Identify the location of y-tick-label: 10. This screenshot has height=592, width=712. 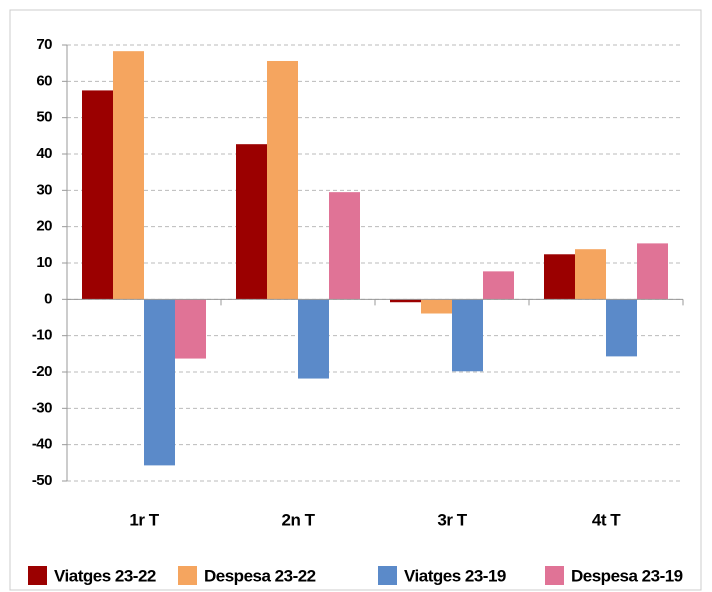
(44, 262).